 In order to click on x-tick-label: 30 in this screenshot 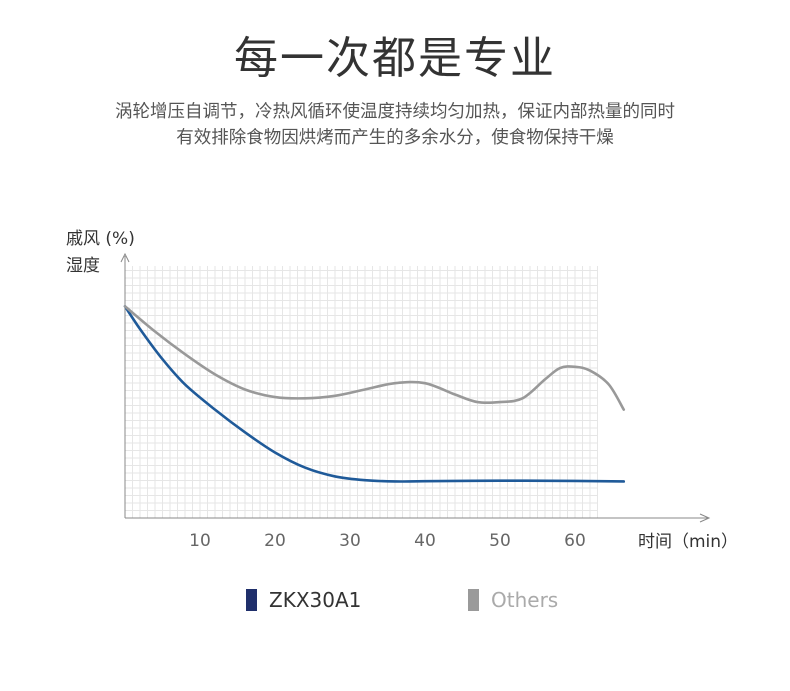, I will do `click(350, 541)`.